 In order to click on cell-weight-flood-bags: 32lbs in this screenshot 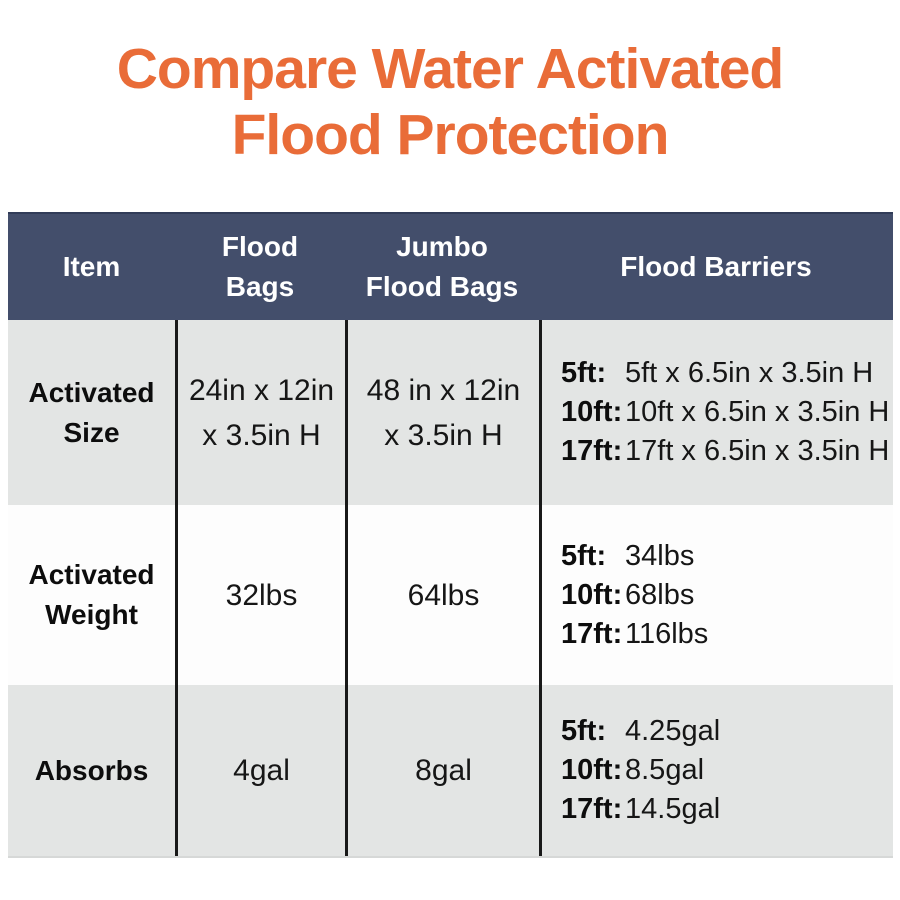, I will do `click(260, 595)`.